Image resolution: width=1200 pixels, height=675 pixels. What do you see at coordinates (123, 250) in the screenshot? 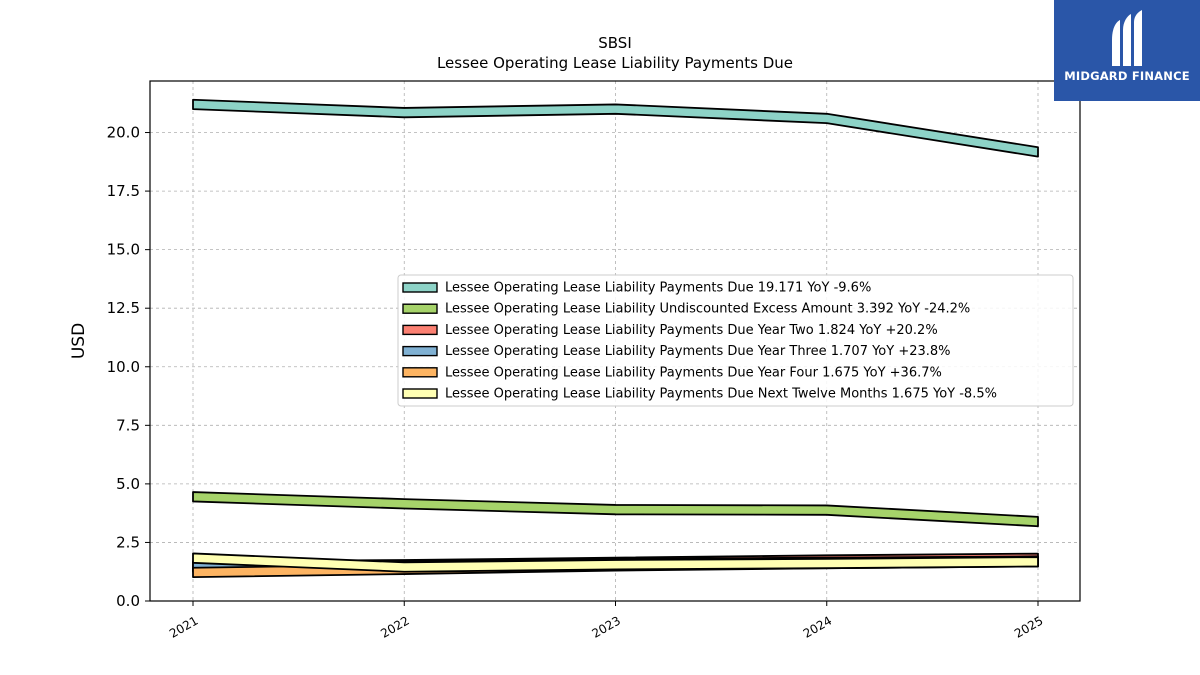
I see `y-tick-label: 15.0` at bounding box center [123, 250].